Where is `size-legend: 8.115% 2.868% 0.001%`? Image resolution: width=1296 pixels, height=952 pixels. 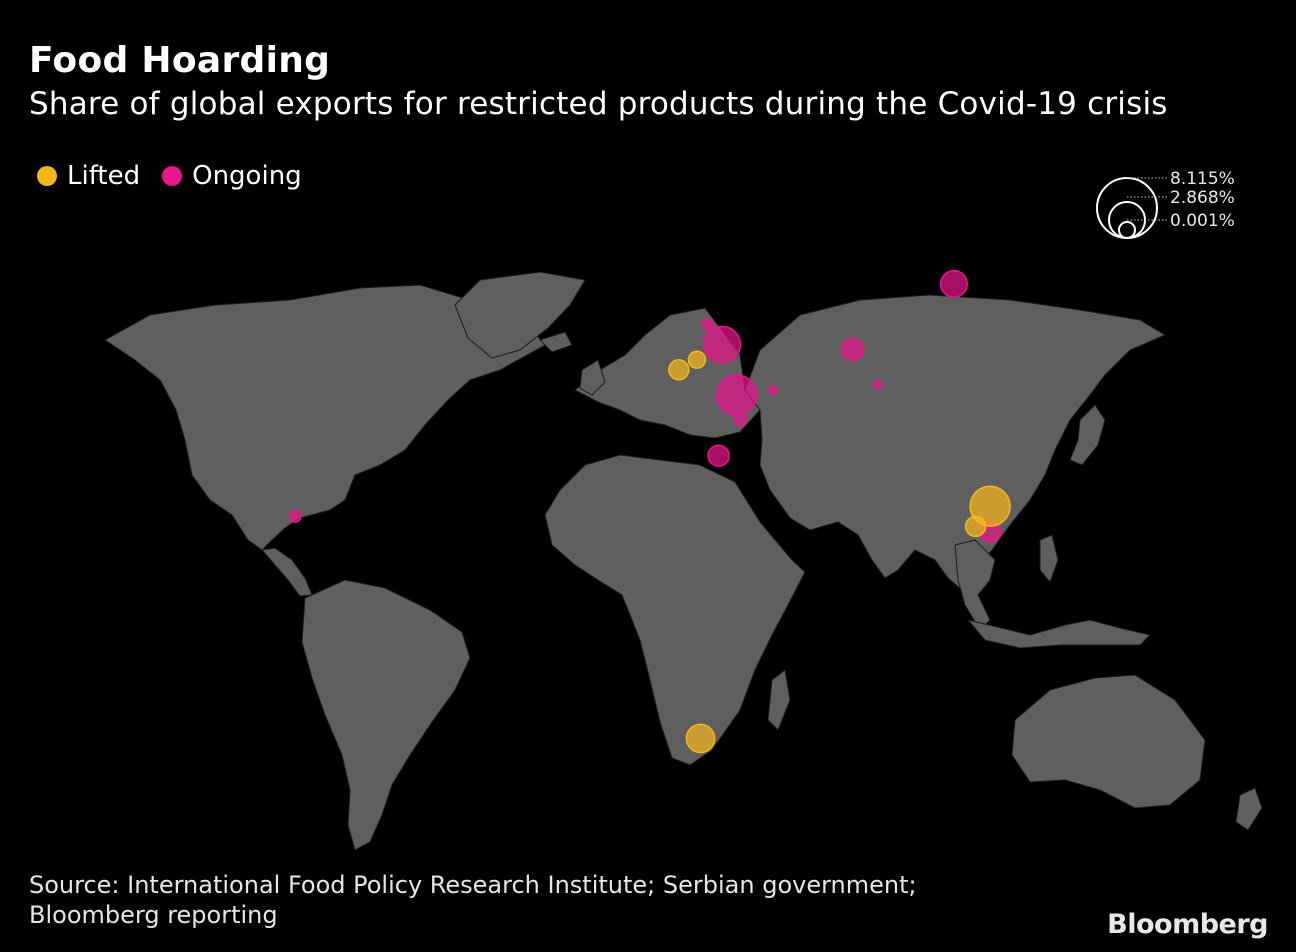
size-legend: 8.115% 2.868% 0.001% is located at coordinates (1165, 204).